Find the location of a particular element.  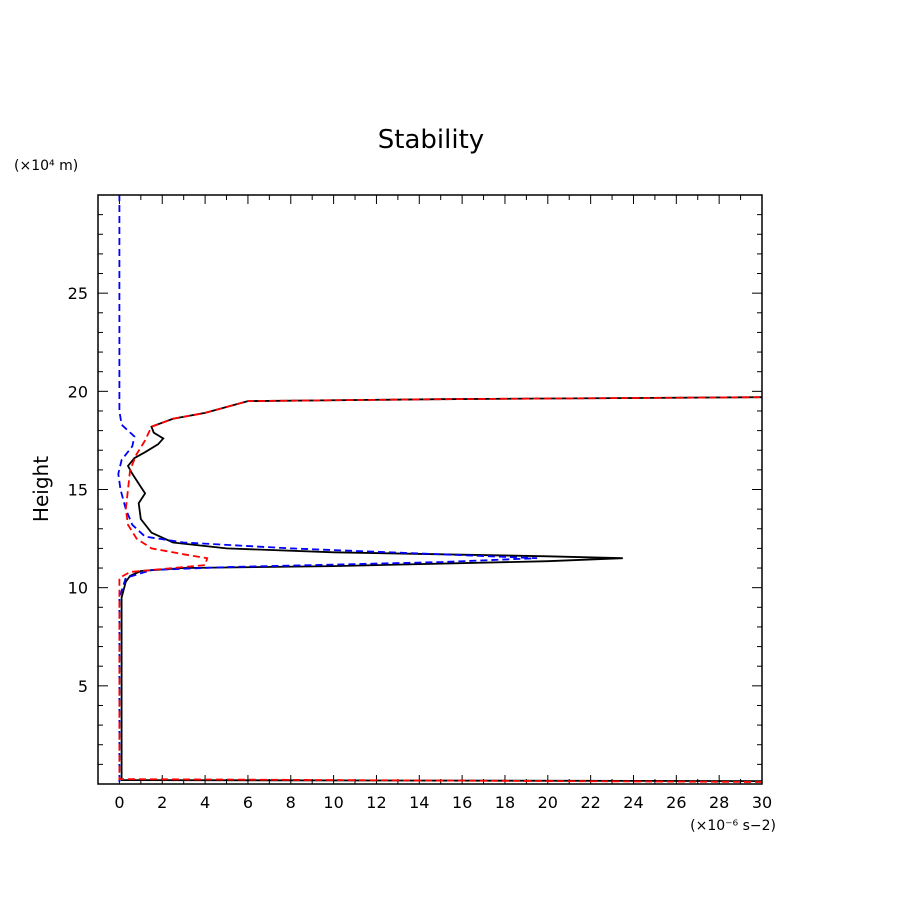

x-tick-label: 8 is located at coordinates (291, 802).